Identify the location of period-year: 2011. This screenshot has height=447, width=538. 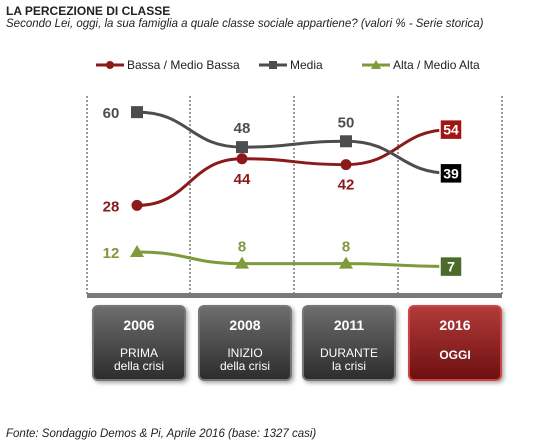
(349, 325).